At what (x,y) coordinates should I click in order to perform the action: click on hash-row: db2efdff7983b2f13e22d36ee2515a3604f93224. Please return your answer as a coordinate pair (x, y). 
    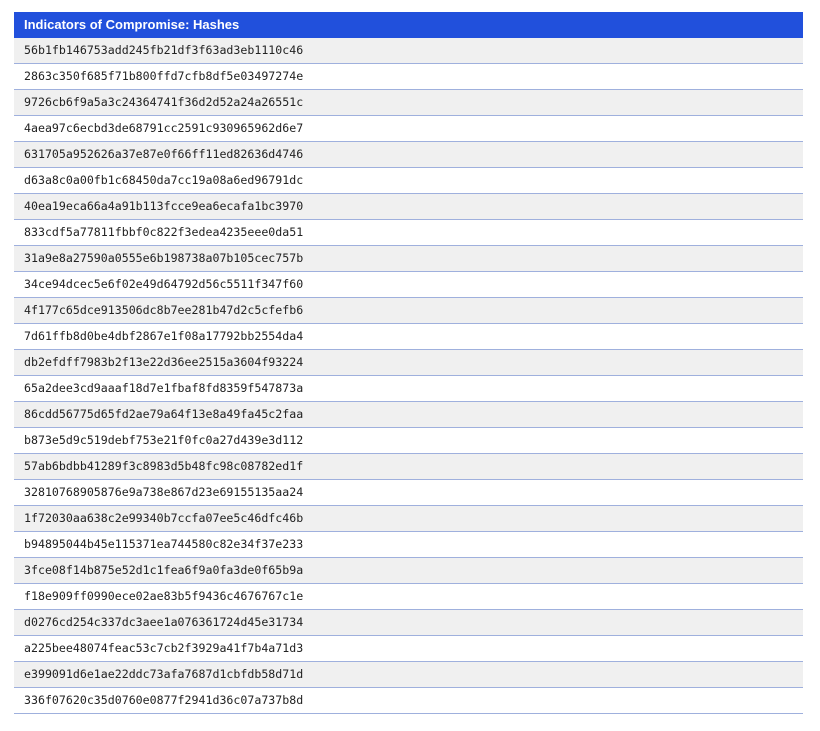
    Looking at the image, I should click on (408, 363).